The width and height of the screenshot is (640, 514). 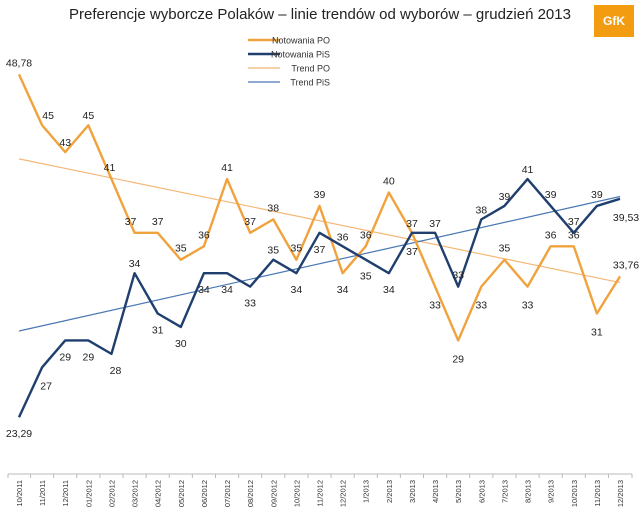 I want to click on data-label-pis: 39,53, so click(x=626, y=218).